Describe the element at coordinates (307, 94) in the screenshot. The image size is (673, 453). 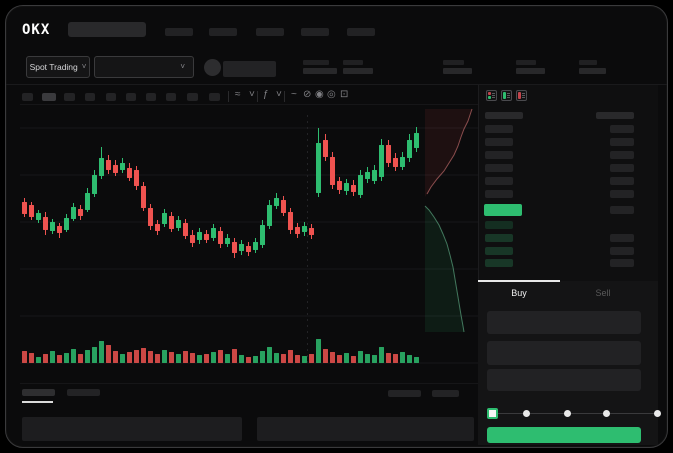
I see `eraser-icon: ⊘` at that location.